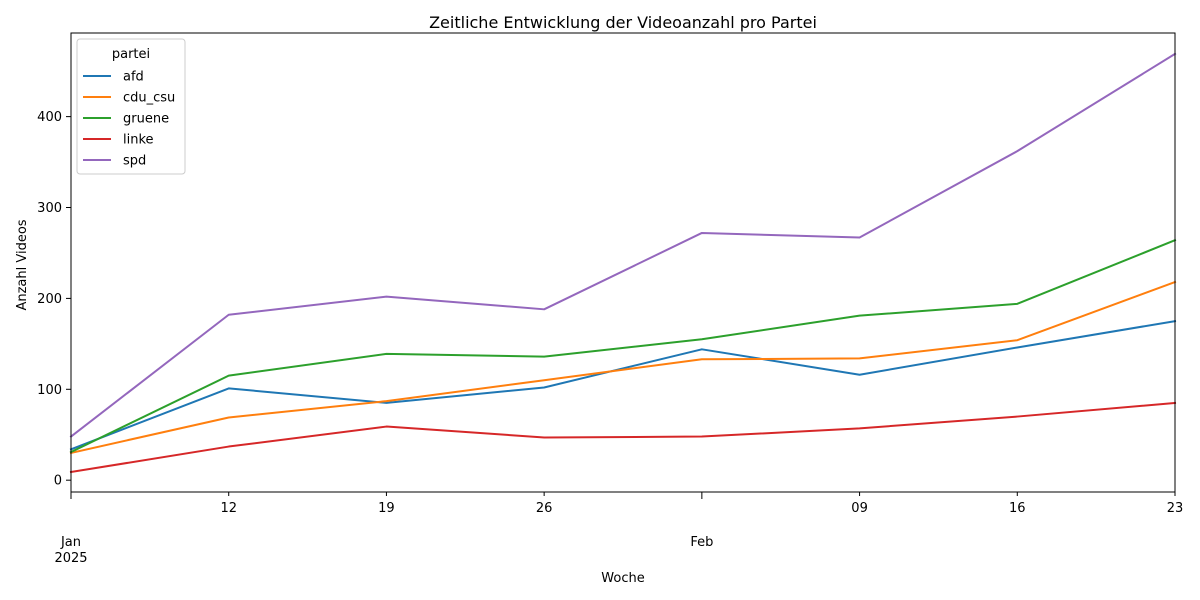 The width and height of the screenshot is (1200, 600). I want to click on series-line-linke, so click(623, 437).